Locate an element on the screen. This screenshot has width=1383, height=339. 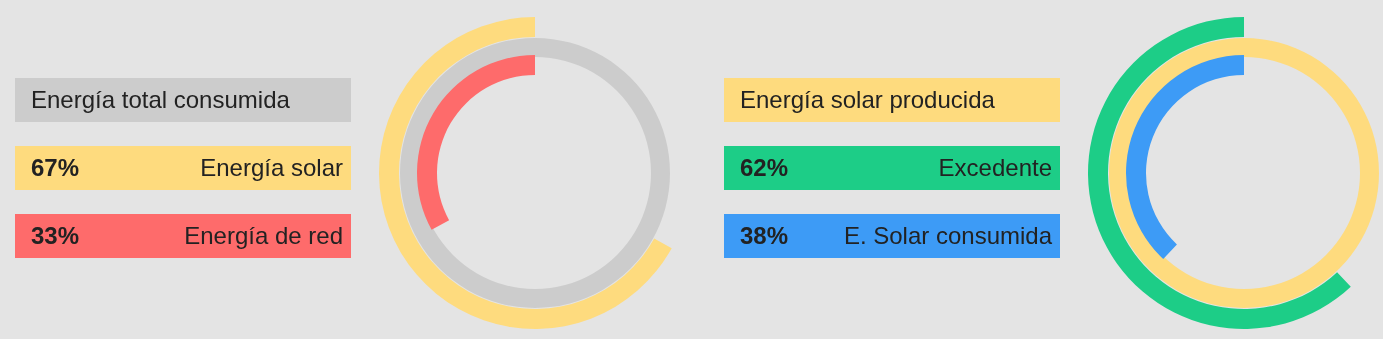
category-label: Energía total consumida is located at coordinates (160, 100).